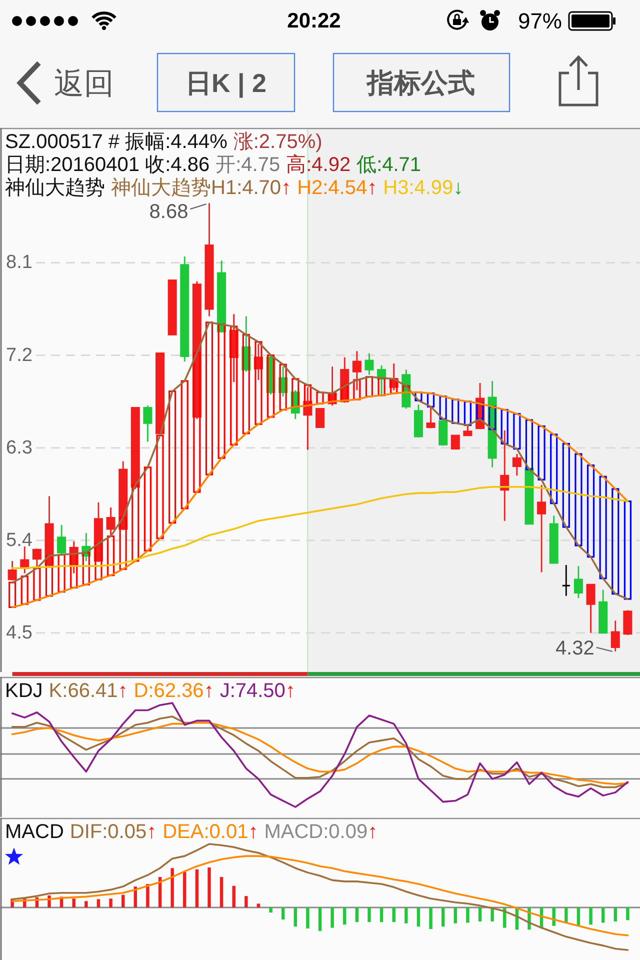  What do you see at coordinates (540, 21) in the screenshot?
I see `text: 97%` at bounding box center [540, 21].